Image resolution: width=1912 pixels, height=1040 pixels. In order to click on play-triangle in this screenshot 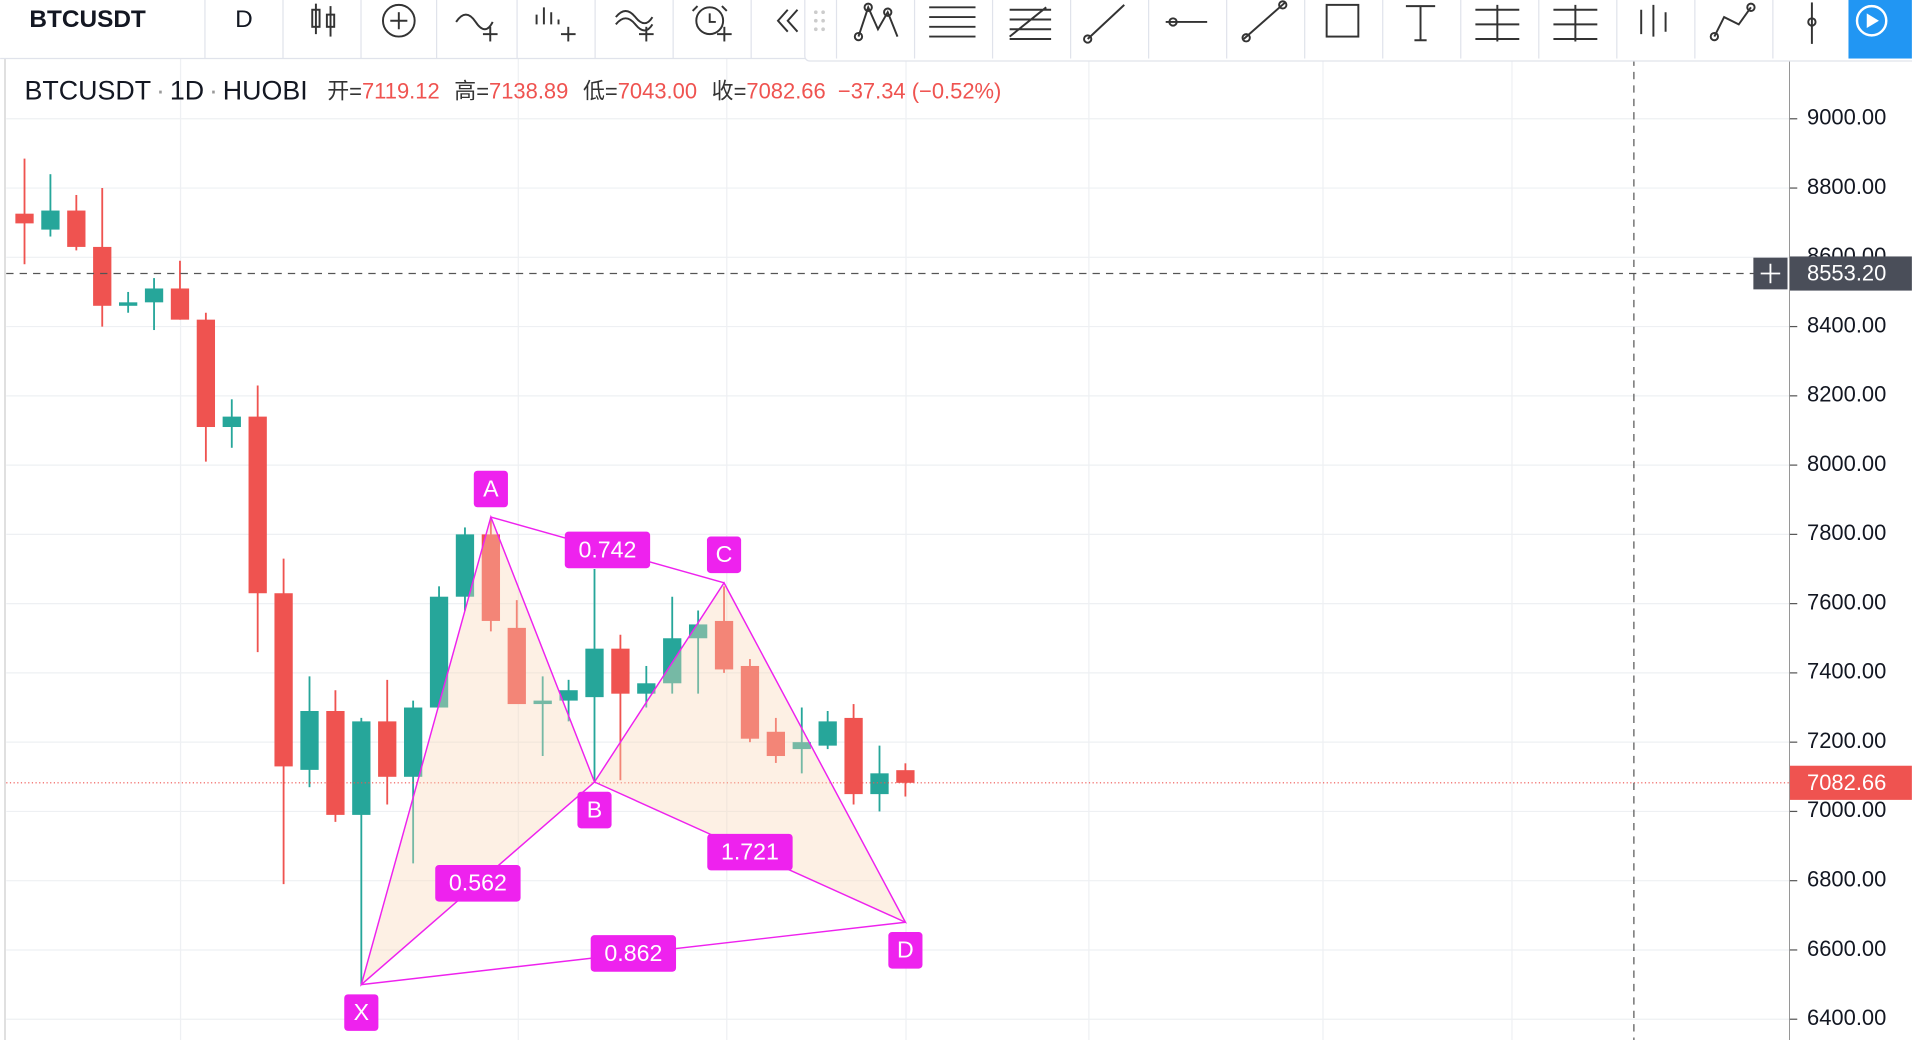, I will do `click(1872, 21)`.